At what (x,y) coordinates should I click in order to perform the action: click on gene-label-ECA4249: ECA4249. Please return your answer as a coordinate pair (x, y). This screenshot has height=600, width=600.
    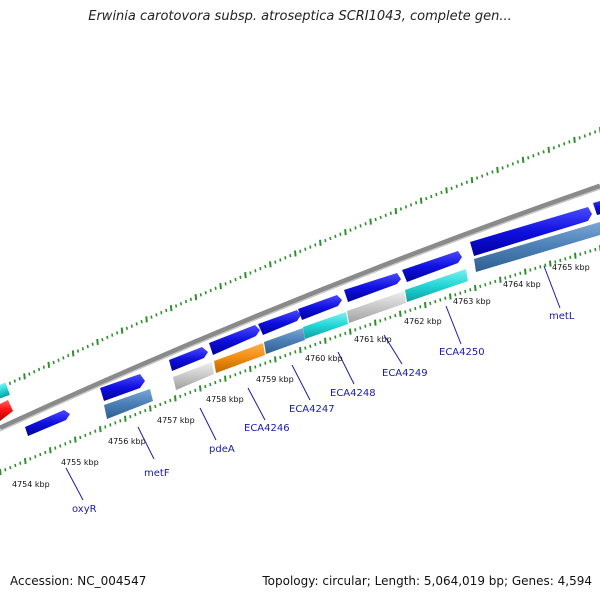
    Looking at the image, I should click on (405, 373).